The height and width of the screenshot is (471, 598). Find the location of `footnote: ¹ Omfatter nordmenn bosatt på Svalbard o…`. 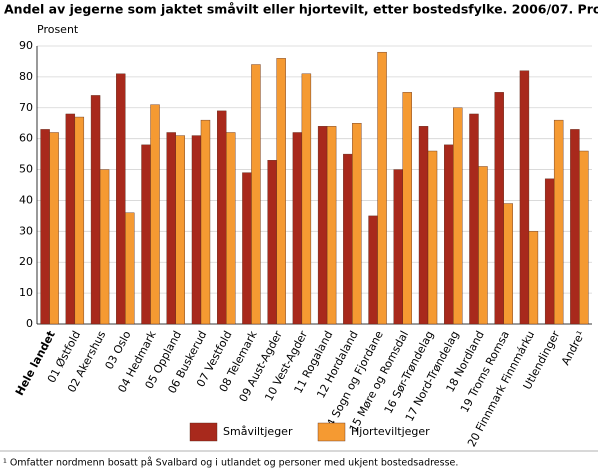

footnote: ¹ Omfatter nordmenn bosatt på Svalbard o… is located at coordinates (230, 463).